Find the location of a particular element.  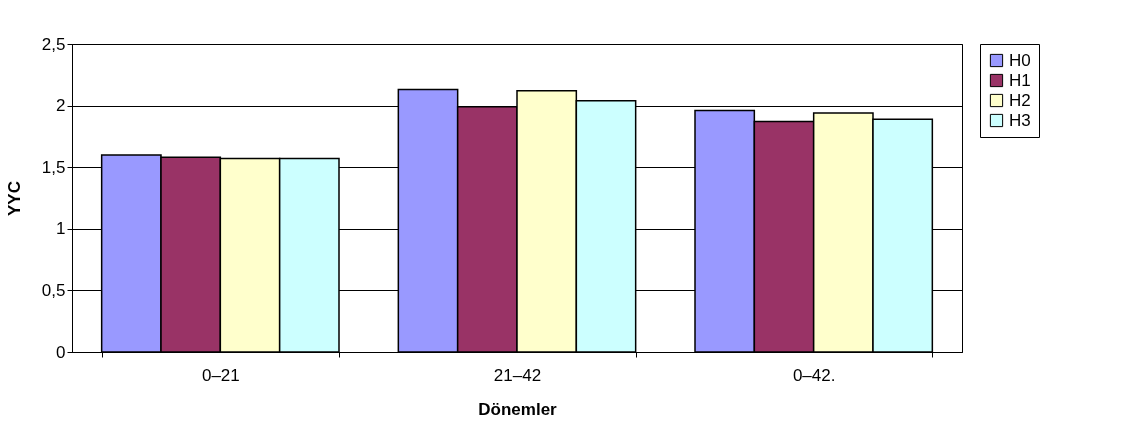

legend-label: H0 is located at coordinates (1020, 60).